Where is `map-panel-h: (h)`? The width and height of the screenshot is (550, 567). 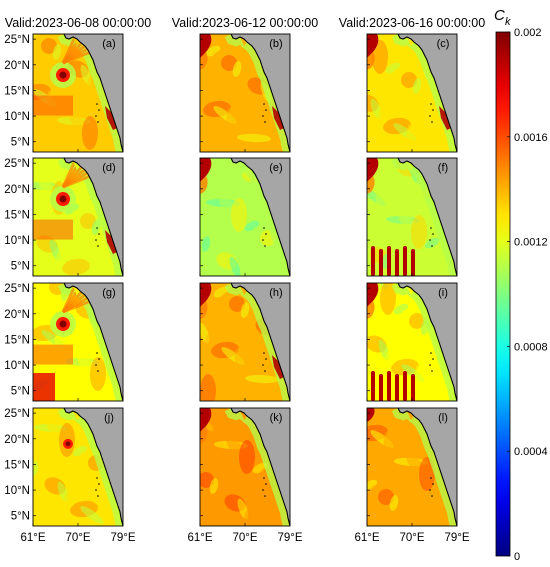 map-panel-h: (h) is located at coordinates (245, 342).